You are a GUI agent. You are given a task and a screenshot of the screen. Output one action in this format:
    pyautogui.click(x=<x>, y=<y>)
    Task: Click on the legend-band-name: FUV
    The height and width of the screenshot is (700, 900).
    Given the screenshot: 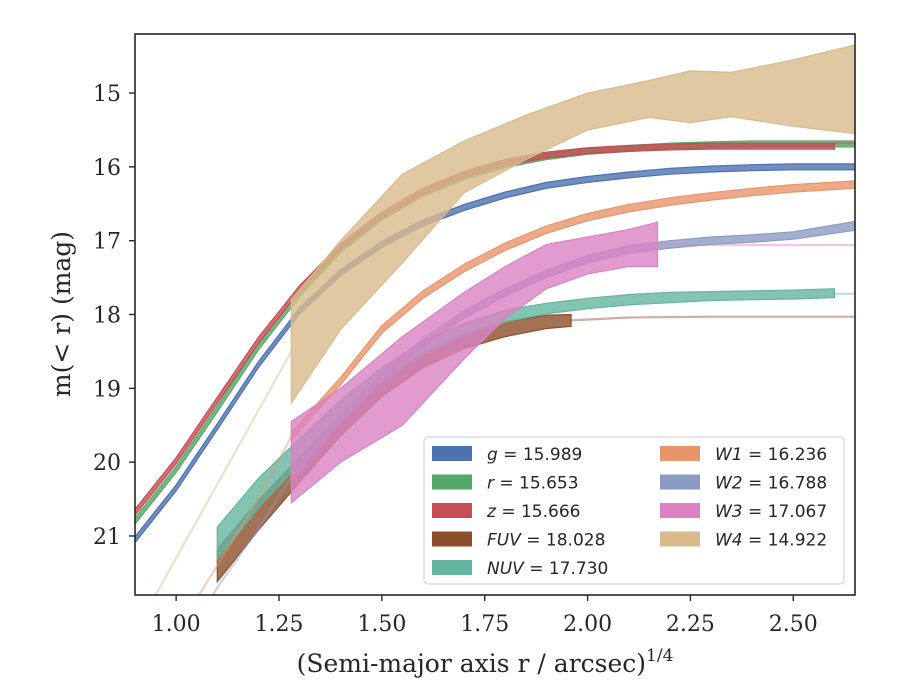 What is the action you would take?
    pyautogui.click(x=504, y=541)
    